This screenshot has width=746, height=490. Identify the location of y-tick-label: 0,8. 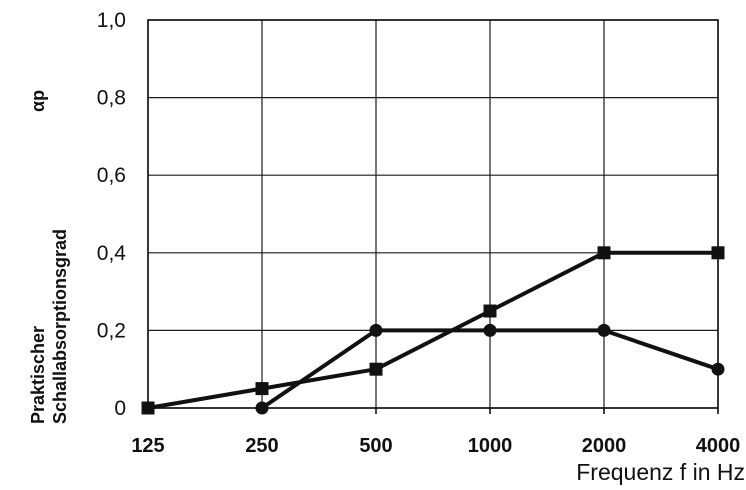
(111, 98).